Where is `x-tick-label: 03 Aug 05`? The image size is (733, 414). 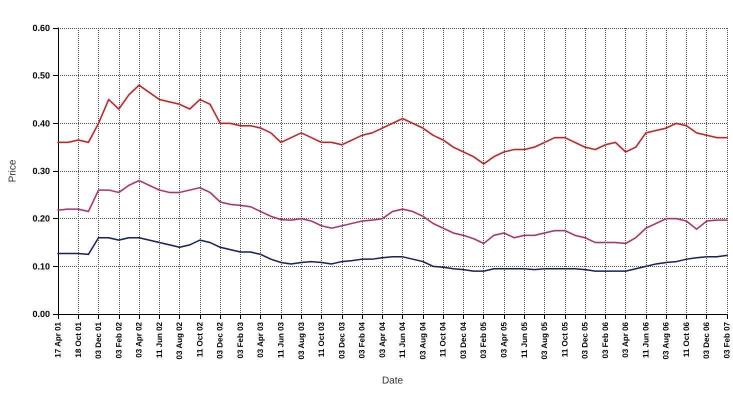 x-tick-label: 03 Aug 05 is located at coordinates (545, 340).